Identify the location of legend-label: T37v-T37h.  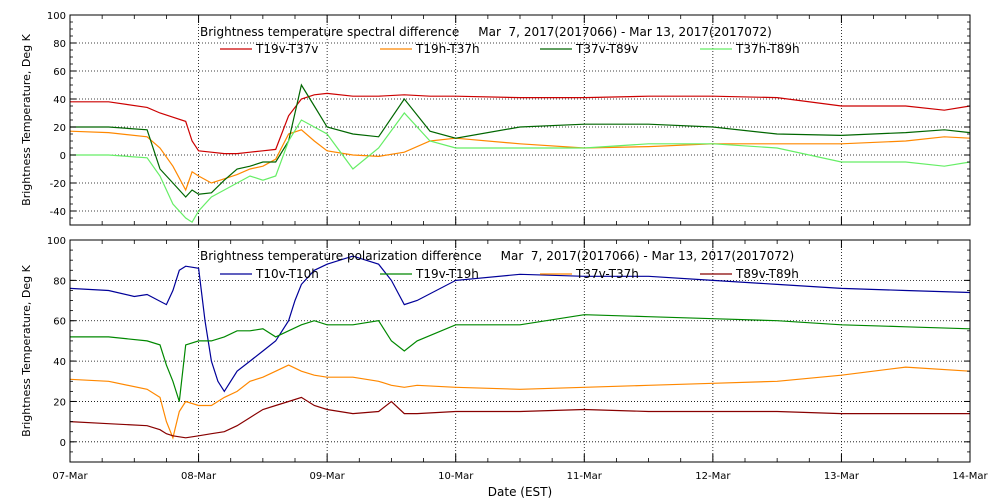
(607, 274).